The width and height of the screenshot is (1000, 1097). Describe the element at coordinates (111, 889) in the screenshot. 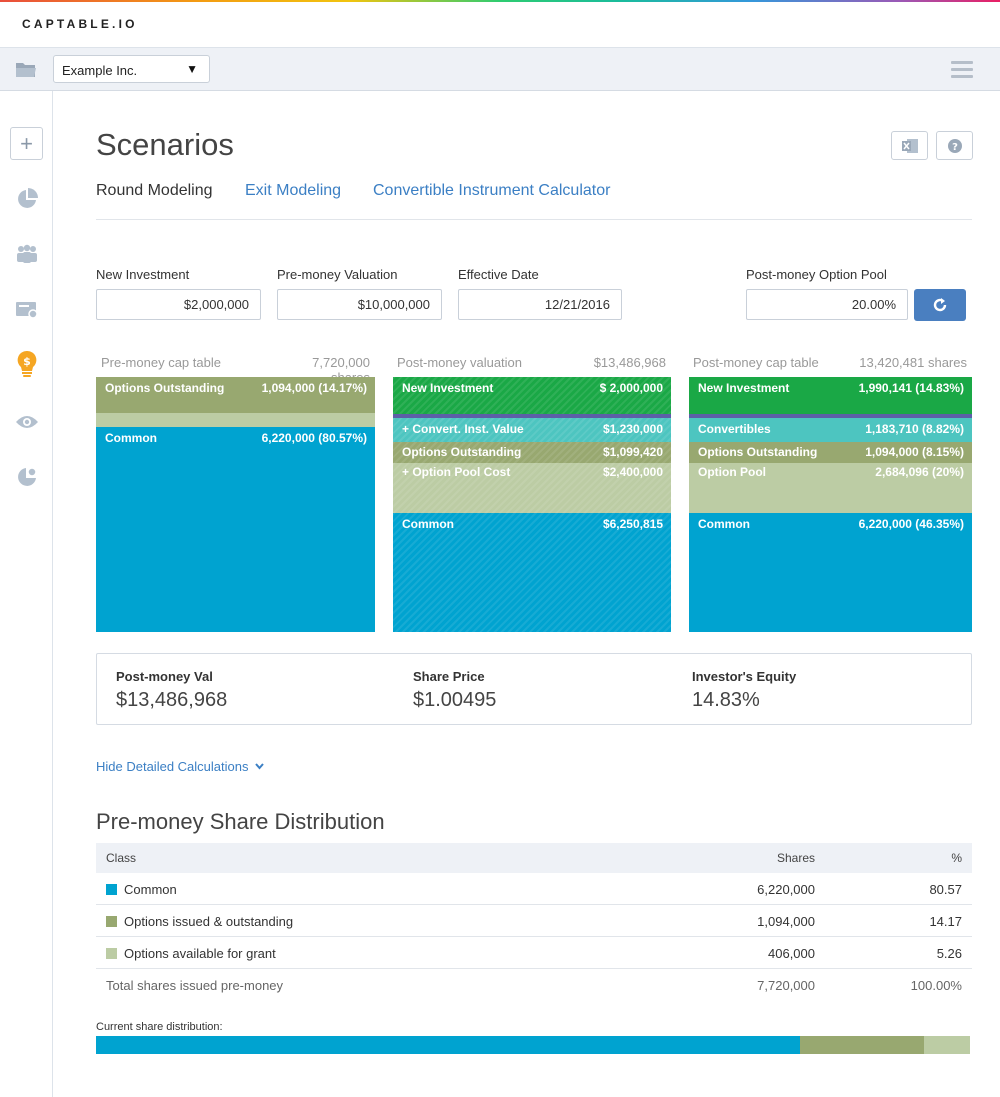

I see `color-swatch` at that location.